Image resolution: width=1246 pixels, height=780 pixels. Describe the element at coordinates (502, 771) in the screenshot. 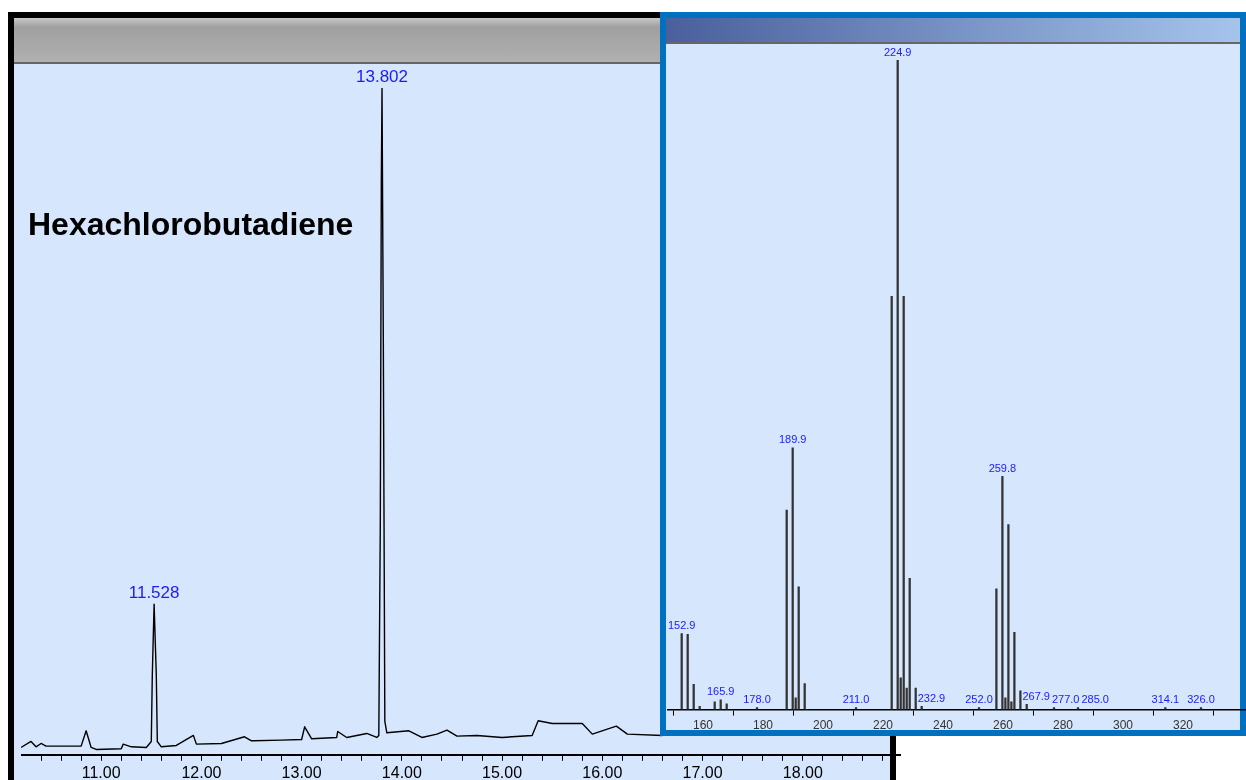

I see `x-tick-label: 15.00` at that location.